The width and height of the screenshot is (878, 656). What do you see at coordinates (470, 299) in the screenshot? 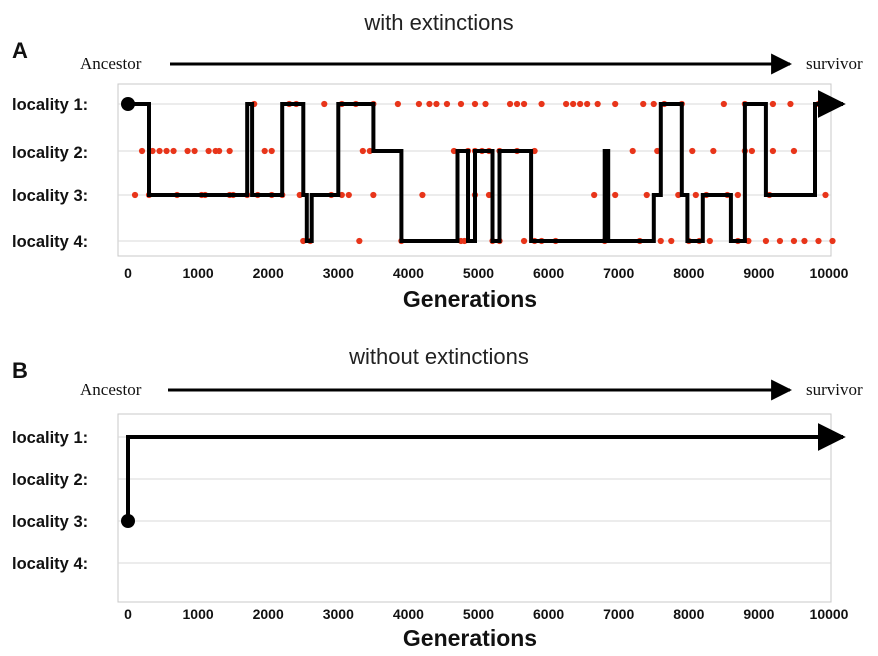
I see `panel-a-x-axis-label: Generations` at bounding box center [470, 299].